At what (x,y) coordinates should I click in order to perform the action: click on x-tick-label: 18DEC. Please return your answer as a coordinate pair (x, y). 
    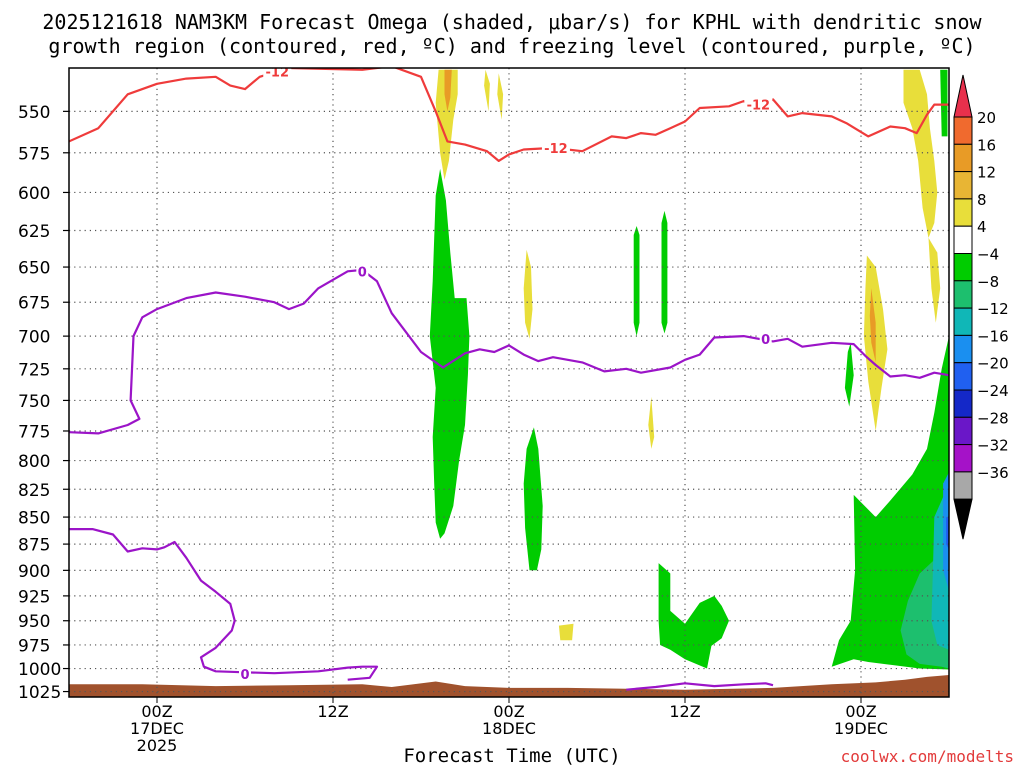
    Looking at the image, I should click on (509, 728).